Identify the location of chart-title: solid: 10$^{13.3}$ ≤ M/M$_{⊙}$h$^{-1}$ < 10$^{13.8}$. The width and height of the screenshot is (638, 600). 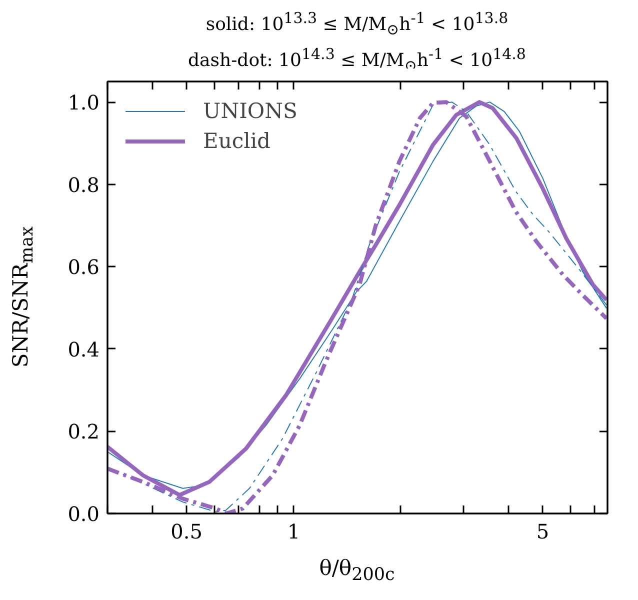
(357, 24).